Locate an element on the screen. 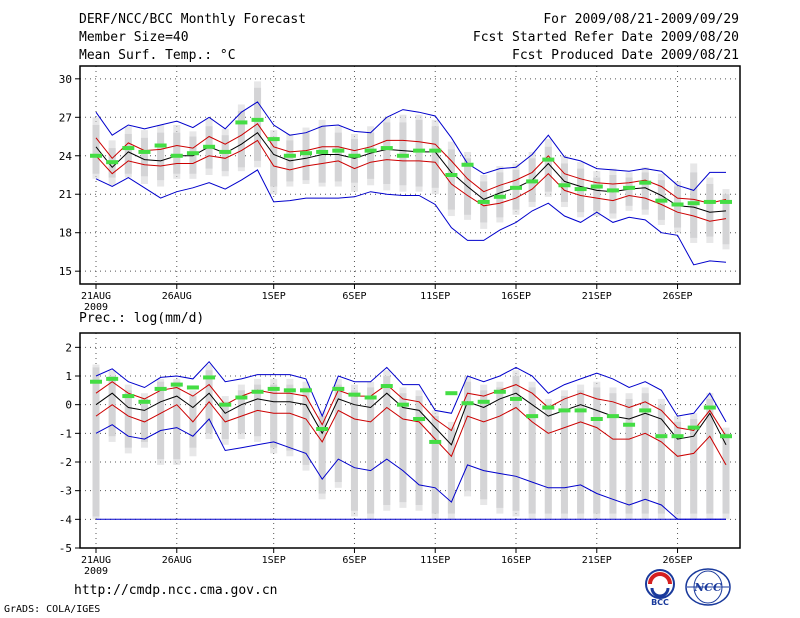 This screenshot has height=618, width=800. y-tick-label: -3 is located at coordinates (65, 491).